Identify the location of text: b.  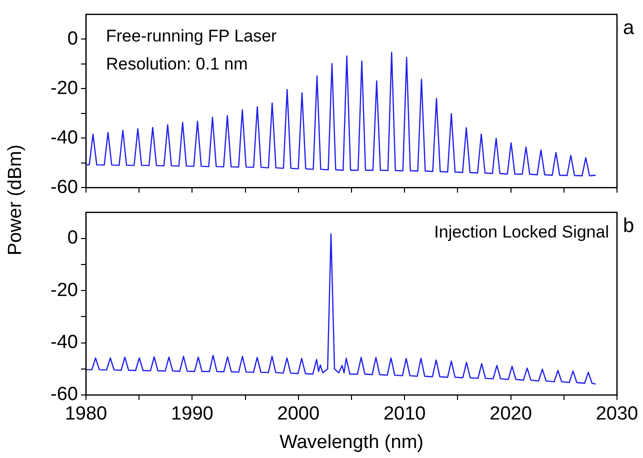
(628, 225).